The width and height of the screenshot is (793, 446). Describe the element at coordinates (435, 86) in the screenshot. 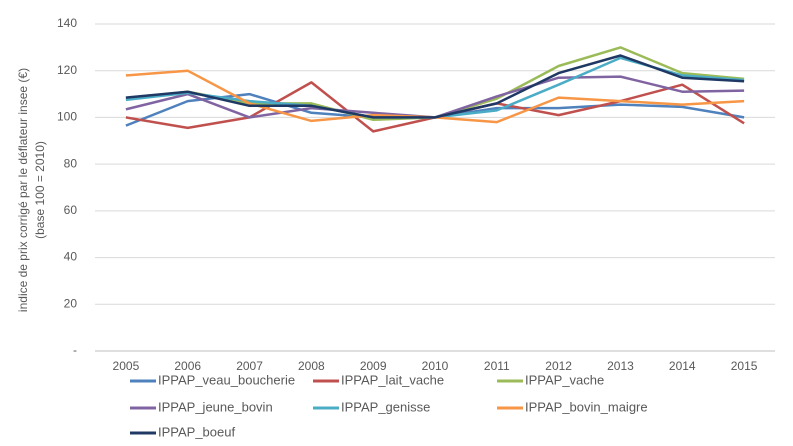

I see `series-line` at that location.